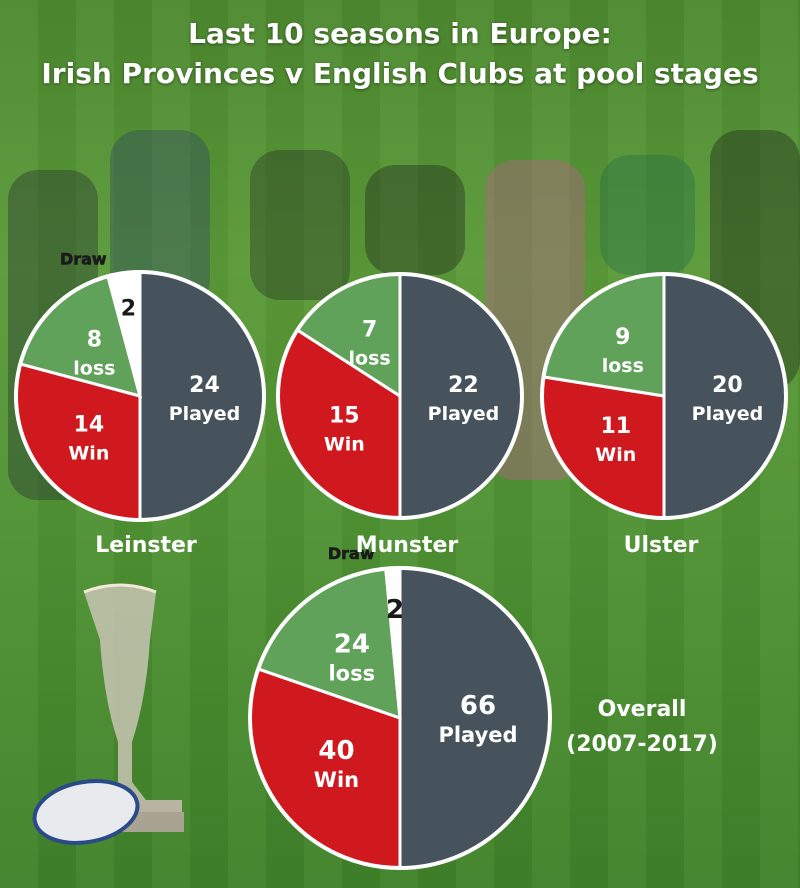  What do you see at coordinates (89, 424) in the screenshot?
I see `data-label-win: 14` at bounding box center [89, 424].